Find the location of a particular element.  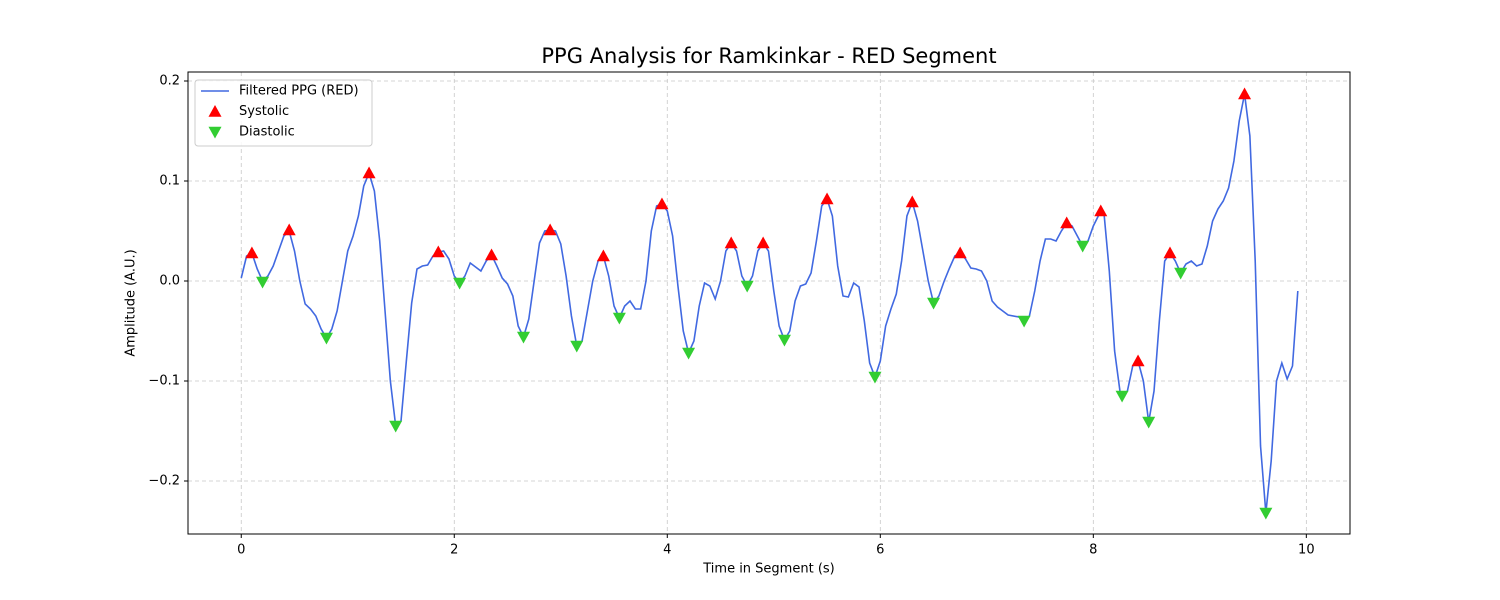

legend-box is located at coordinates (283, 113).